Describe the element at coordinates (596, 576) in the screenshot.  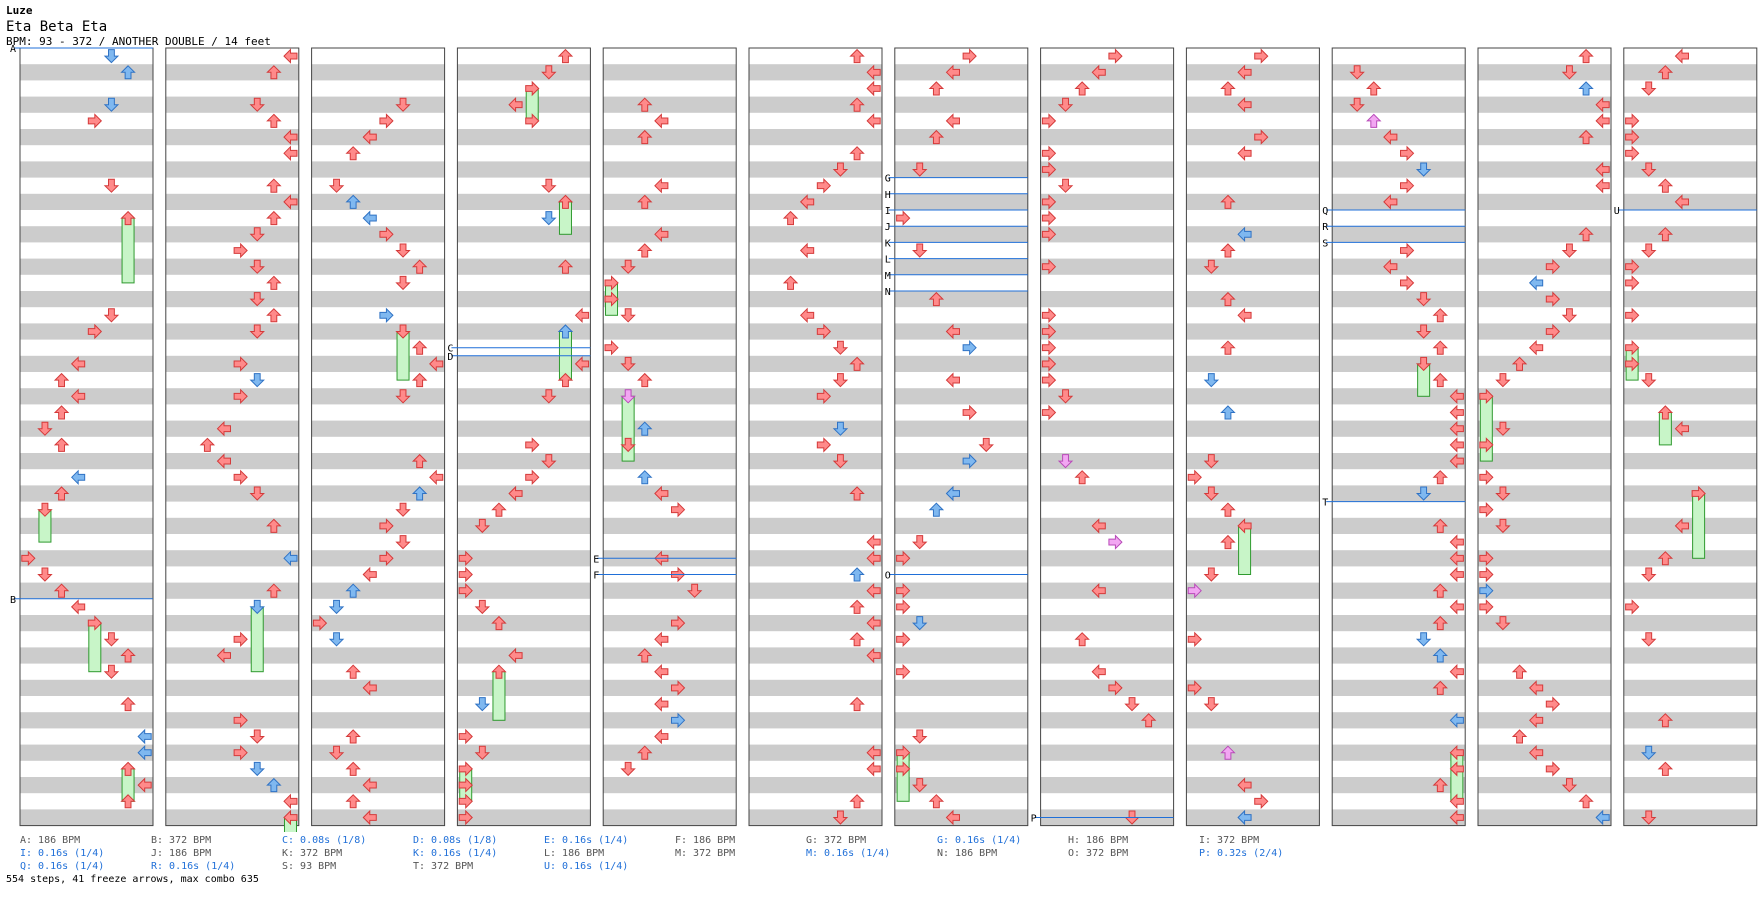
I see `marker-label: F` at that location.